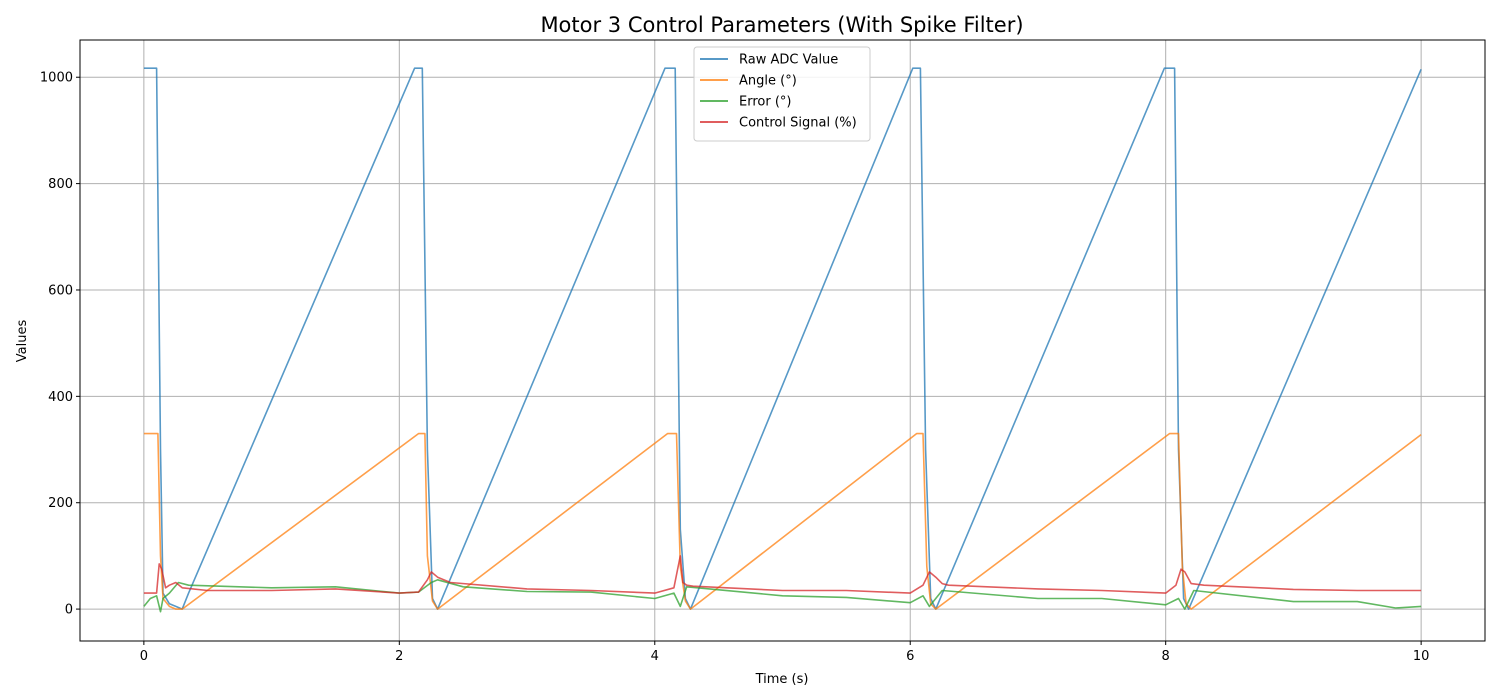 This screenshot has width=1500, height=700. I want to click on x-tick-label: 10, so click(1421, 656).